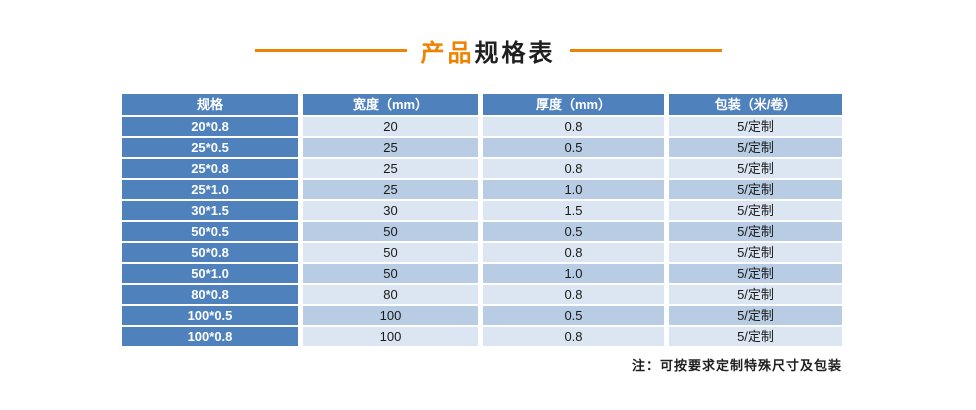 This screenshot has height=410, width=976. I want to click on width-cell: 30, so click(390, 210).